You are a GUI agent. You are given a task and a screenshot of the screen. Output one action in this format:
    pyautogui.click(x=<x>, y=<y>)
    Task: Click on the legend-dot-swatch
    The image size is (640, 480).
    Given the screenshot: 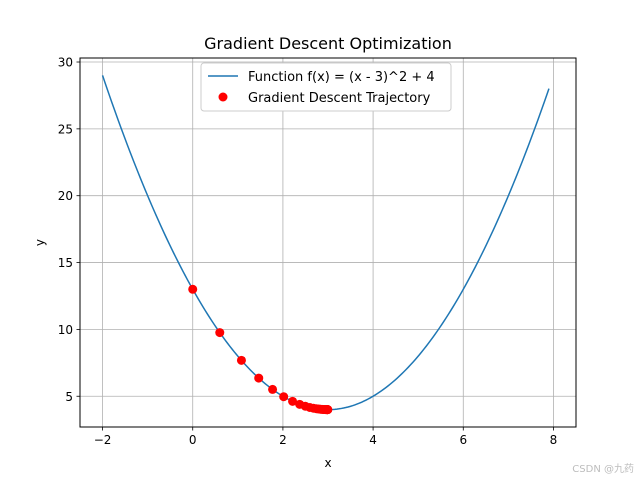 What is the action you would take?
    pyautogui.click(x=223, y=97)
    